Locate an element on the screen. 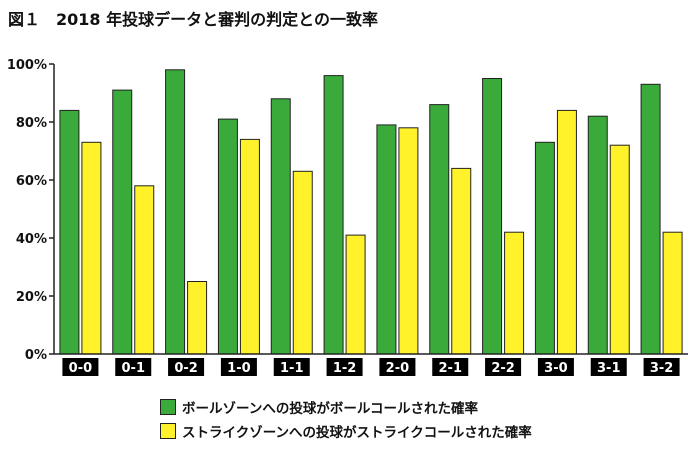 This screenshot has width=698, height=451. category-label-1-1: 1-1 is located at coordinates (292, 368).